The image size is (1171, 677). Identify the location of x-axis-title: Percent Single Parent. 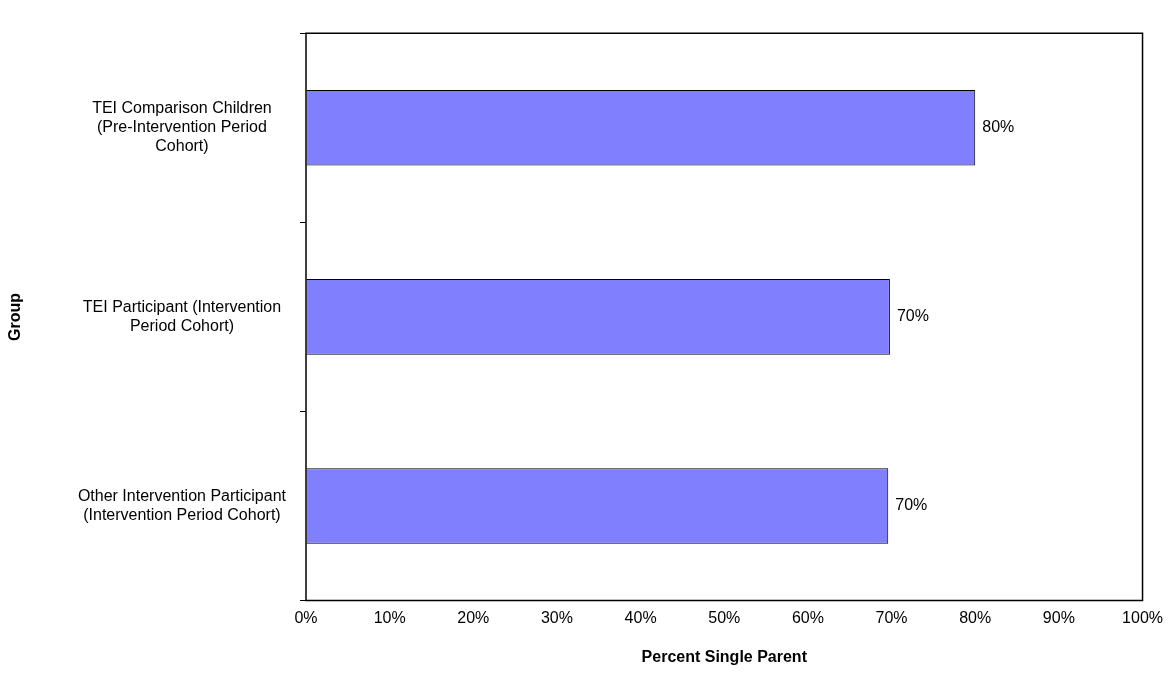
(724, 656).